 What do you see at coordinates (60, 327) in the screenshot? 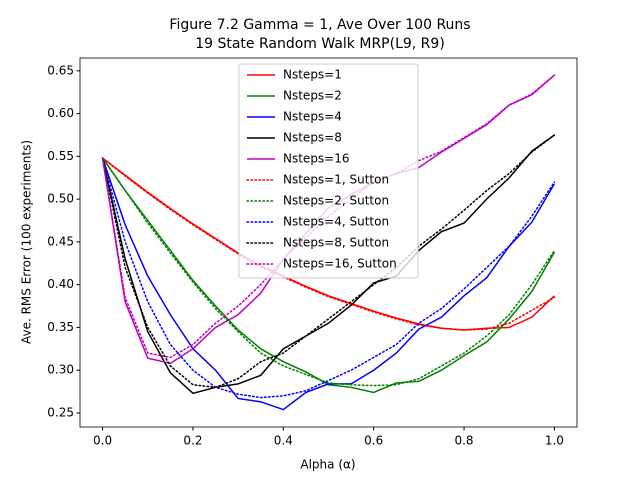
I see `y-tick-label: 0.35` at bounding box center [60, 327].